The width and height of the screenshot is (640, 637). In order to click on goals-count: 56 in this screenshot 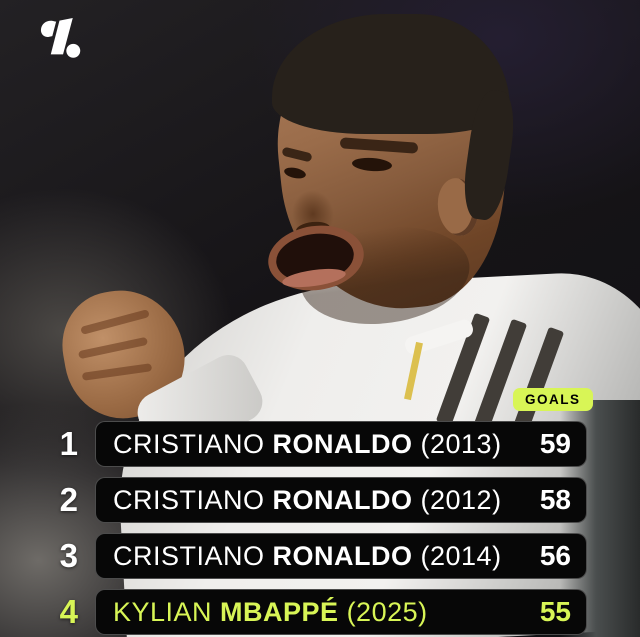, I will do `click(555, 555)`.